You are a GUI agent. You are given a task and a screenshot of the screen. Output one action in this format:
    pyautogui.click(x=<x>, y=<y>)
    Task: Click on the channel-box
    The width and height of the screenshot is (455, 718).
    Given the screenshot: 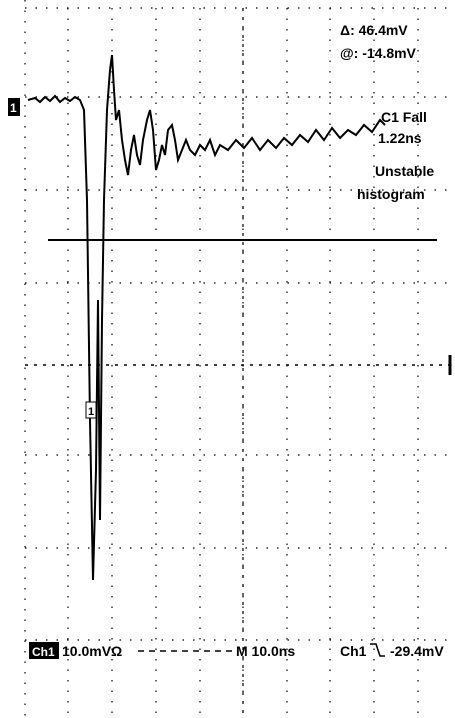 What is the action you would take?
    pyautogui.click(x=44, y=650)
    